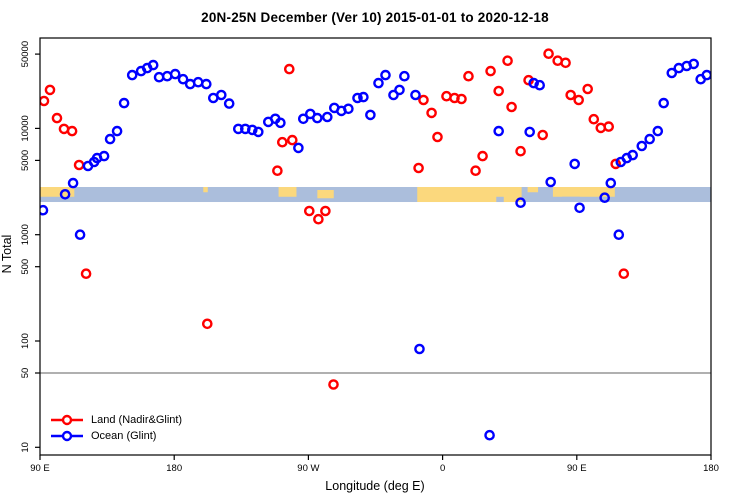 The height and width of the screenshot is (500, 750). Describe the element at coordinates (25, 160) in the screenshot. I see `y-tick-label: 5000` at that location.